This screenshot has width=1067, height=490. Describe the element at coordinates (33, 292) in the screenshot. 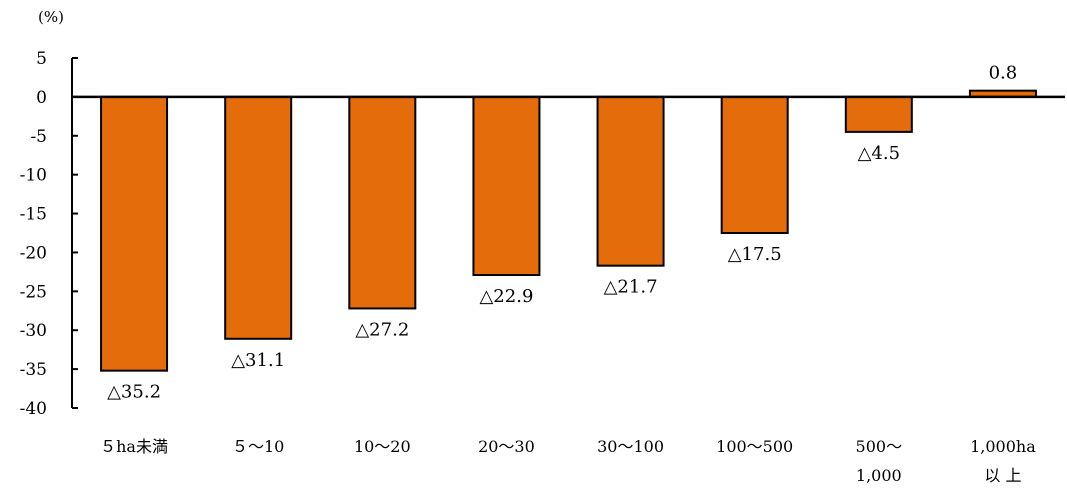

I see `y-tick-label: -25` at that location.